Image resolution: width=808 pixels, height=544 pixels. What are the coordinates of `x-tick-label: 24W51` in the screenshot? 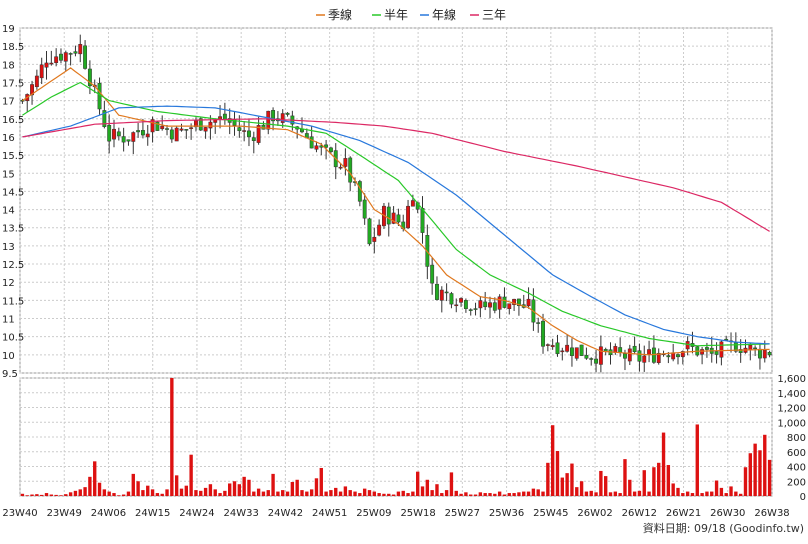 It's located at (329, 513).